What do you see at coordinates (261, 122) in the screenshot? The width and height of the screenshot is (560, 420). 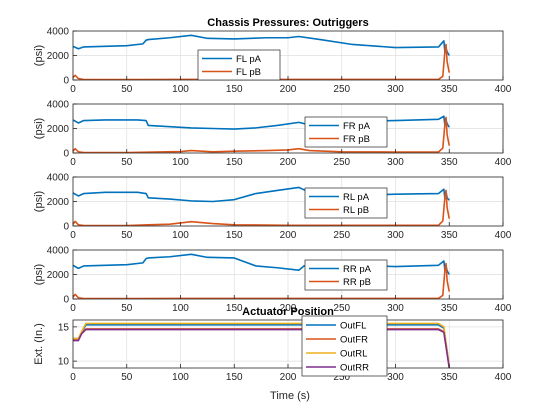 I see `series-line-fr-pa` at bounding box center [261, 122].